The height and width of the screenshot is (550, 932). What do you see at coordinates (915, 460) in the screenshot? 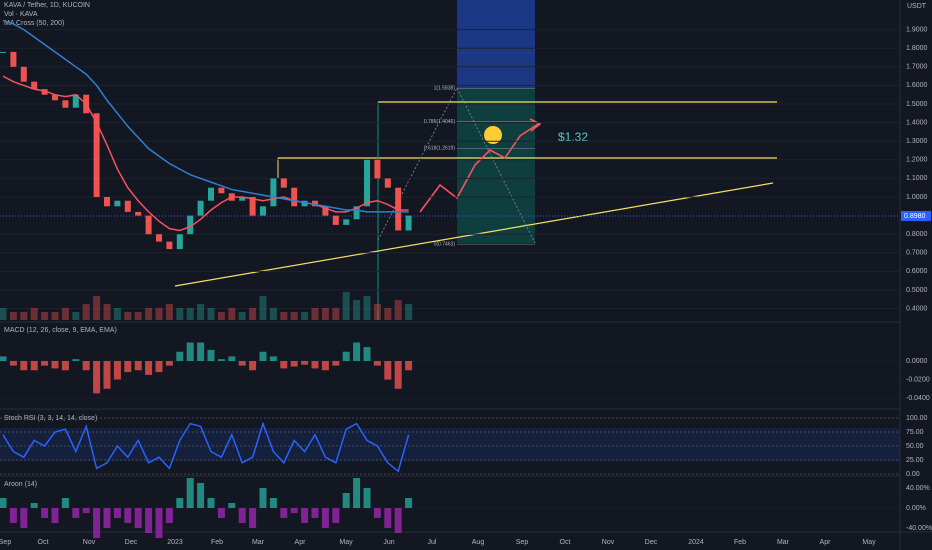
I see `stoch-tick-label: 25.00` at bounding box center [915, 460].